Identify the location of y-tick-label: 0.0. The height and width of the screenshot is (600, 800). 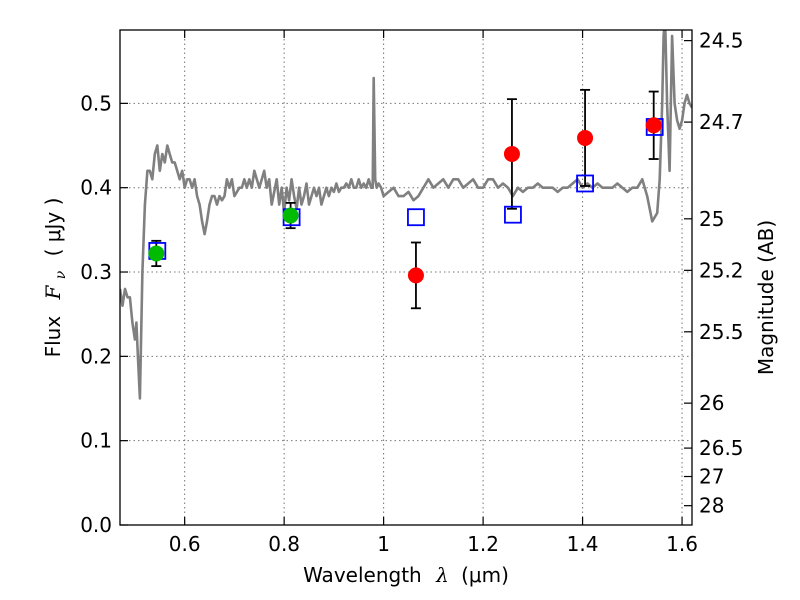
(96, 525).